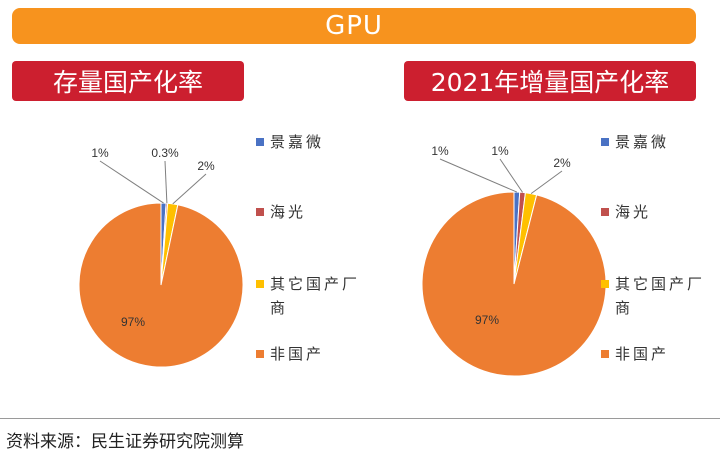  I want to click on pie-chart-2021: 1% 1% 2% 97%, so click(514, 260).